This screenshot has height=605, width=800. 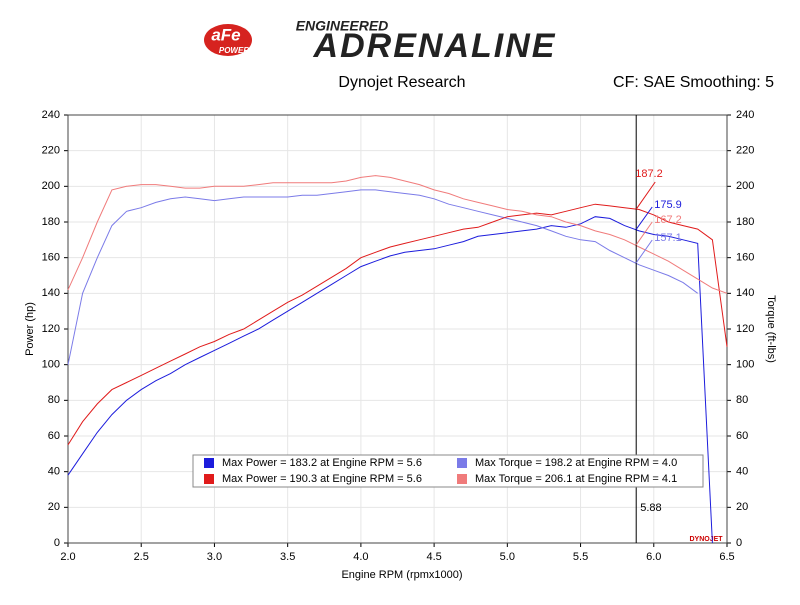 What do you see at coordinates (745, 293) in the screenshot?
I see `y2-tick-label: 140` at bounding box center [745, 293].